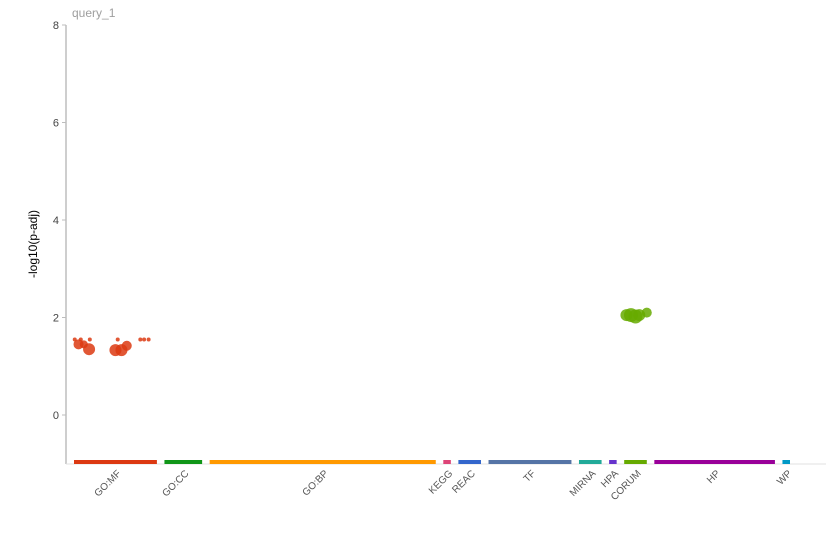  Describe the element at coordinates (583, 483) in the screenshot. I see `source-label: MIRNA` at that location.